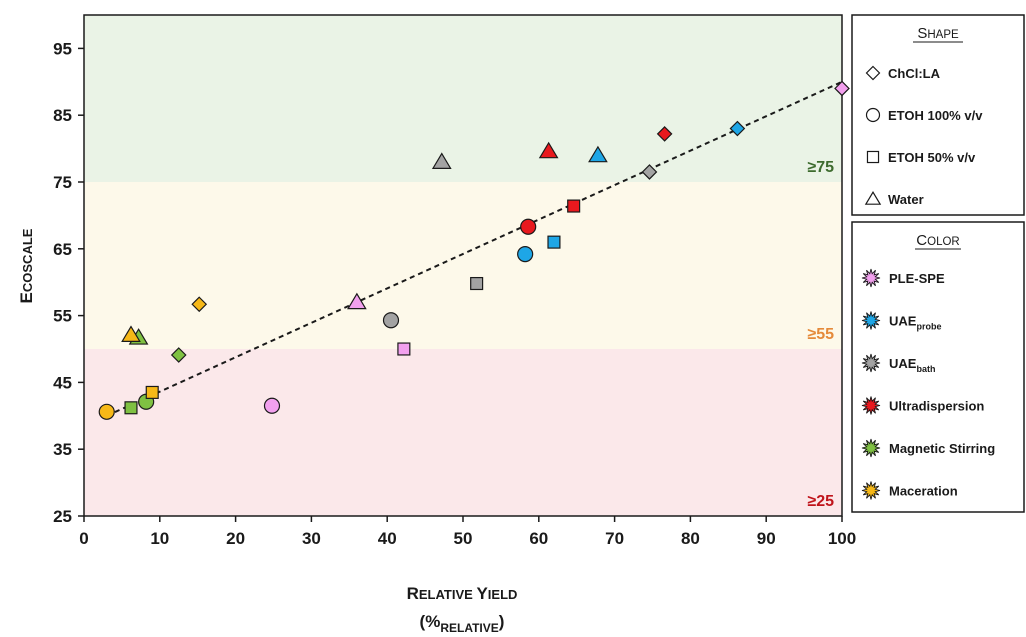 The image size is (1026, 637). What do you see at coordinates (62, 249) in the screenshot?
I see `y-tick-label: 65` at bounding box center [62, 249].